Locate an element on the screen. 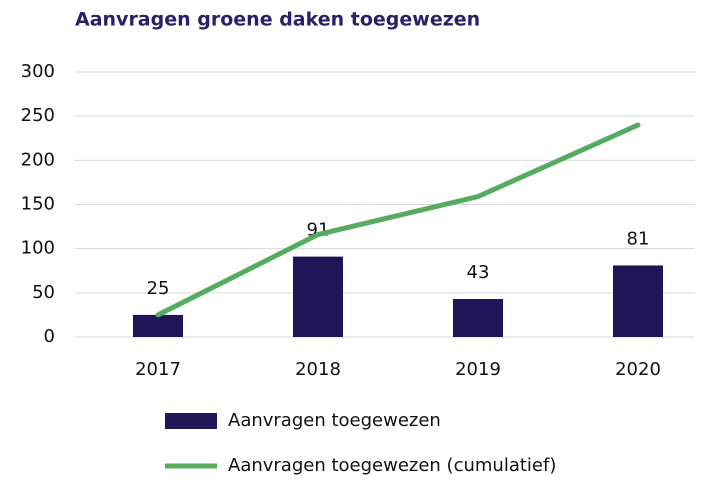 The width and height of the screenshot is (706, 483). x-tick-label: 2019 is located at coordinates (478, 369).